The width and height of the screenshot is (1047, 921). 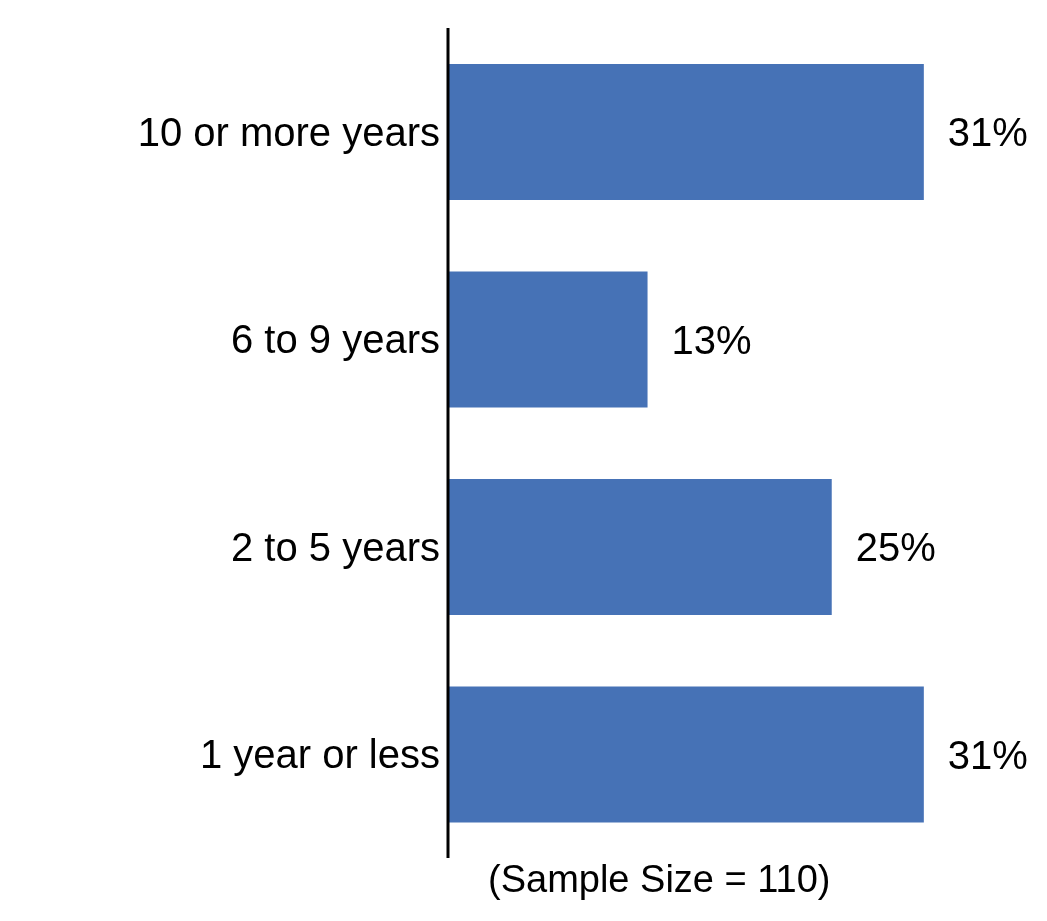 I want to click on y-tick-label: 2 to 5 years, so click(x=335, y=546).